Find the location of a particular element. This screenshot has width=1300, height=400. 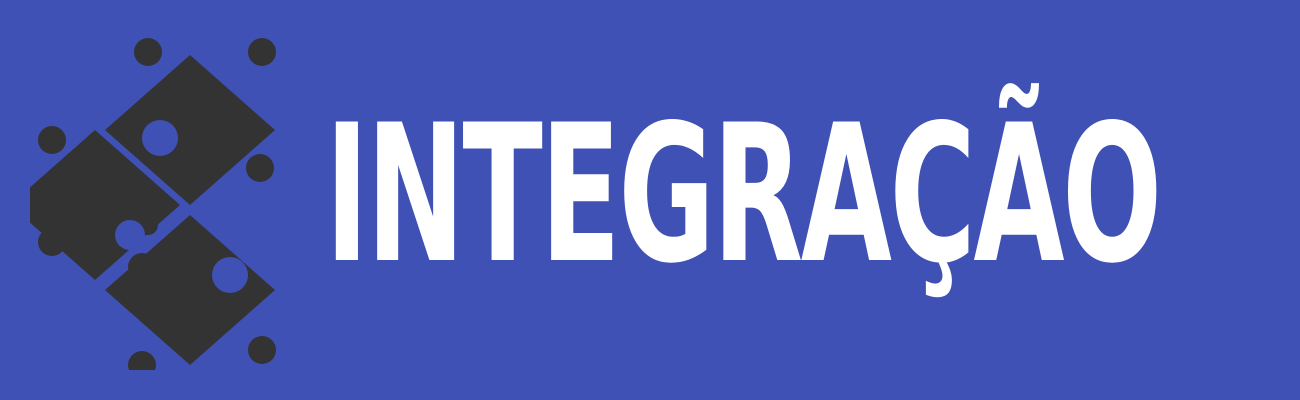

puzzle-piece-top-icon is located at coordinates (190, 121).